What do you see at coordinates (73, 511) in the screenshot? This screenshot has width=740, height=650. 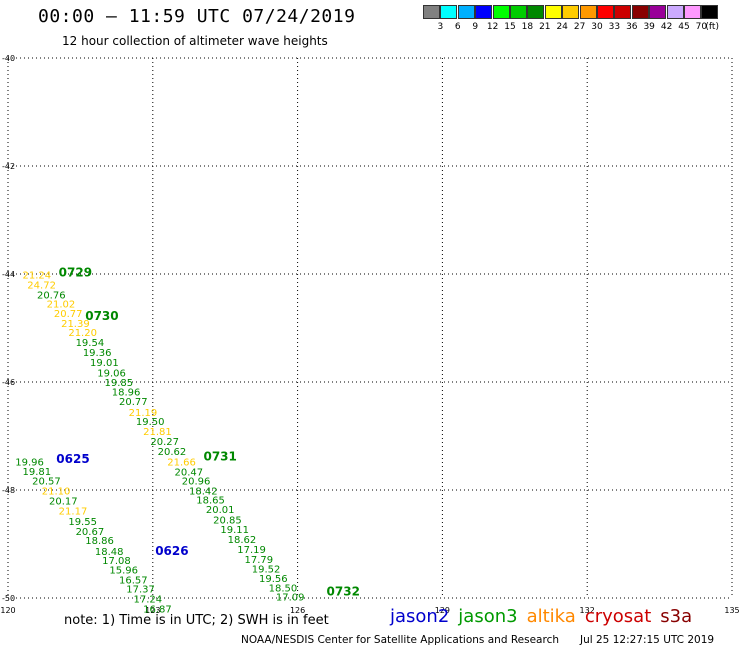 I see `swh-data-label: 21.17` at bounding box center [73, 511].